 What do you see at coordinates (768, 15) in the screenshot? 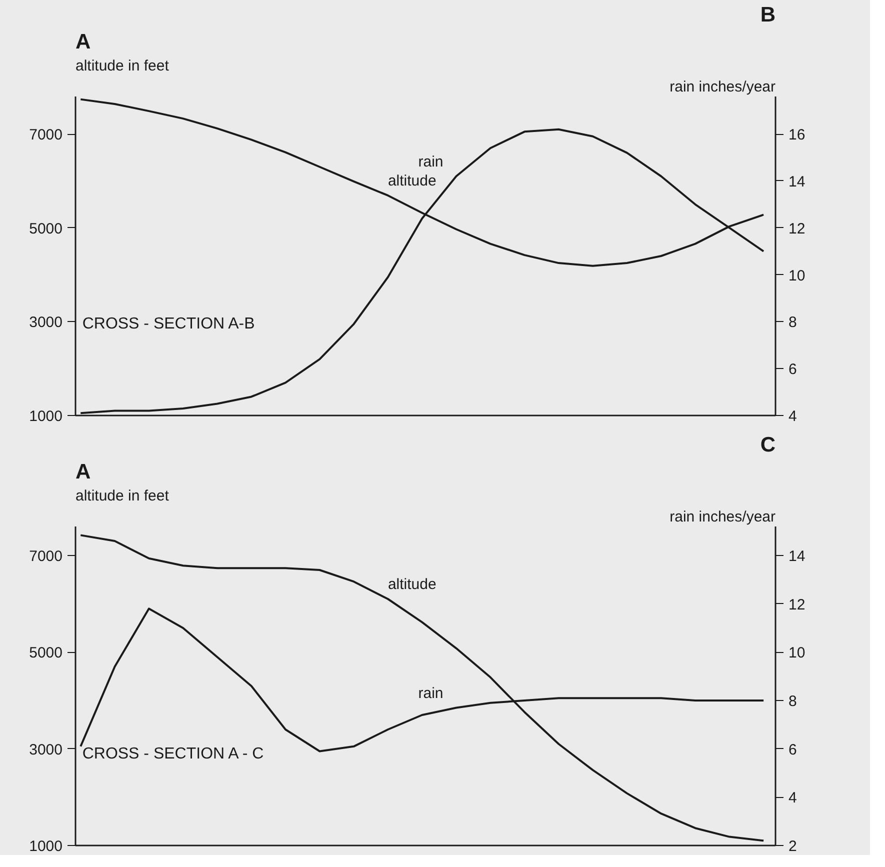
I see `text: B` at bounding box center [768, 15].